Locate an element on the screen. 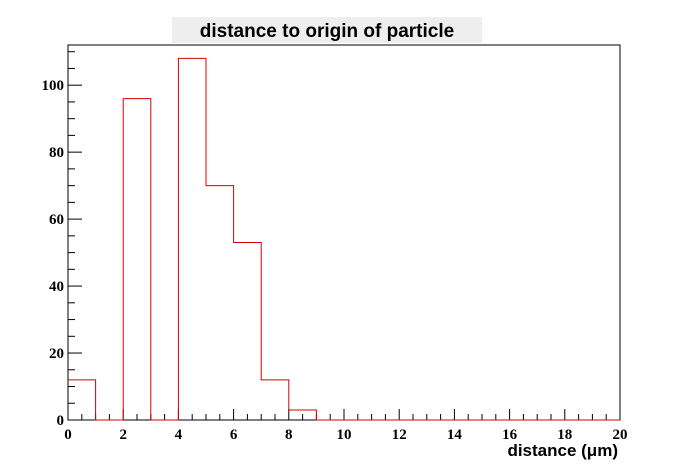  x-tick-label: 12 is located at coordinates (399, 435).